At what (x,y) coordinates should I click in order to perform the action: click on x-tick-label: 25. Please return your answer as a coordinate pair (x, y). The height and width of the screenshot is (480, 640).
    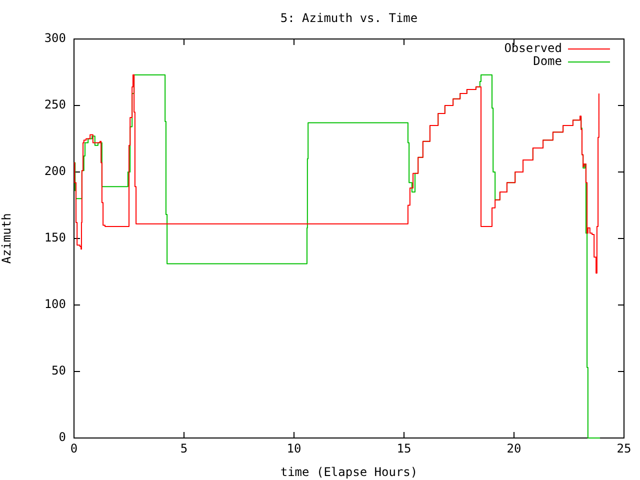
    Looking at the image, I should click on (624, 448).